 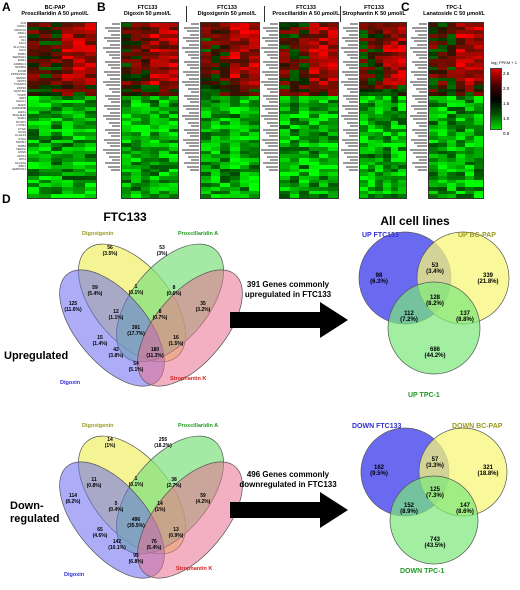 I want to click on gene-label: SNAI1, so click(x=21, y=118).